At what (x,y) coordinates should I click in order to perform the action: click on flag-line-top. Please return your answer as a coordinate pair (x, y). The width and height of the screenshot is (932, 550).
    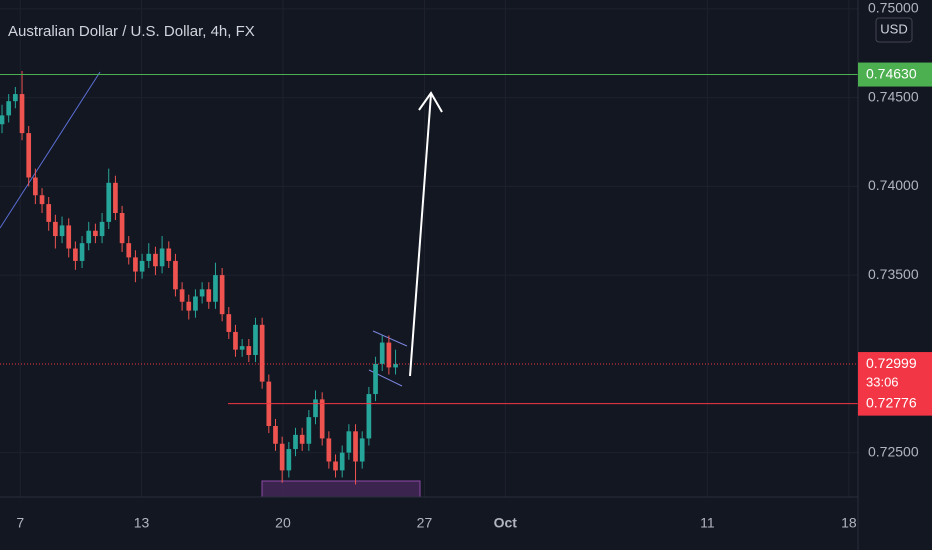
    Looking at the image, I should click on (390, 338).